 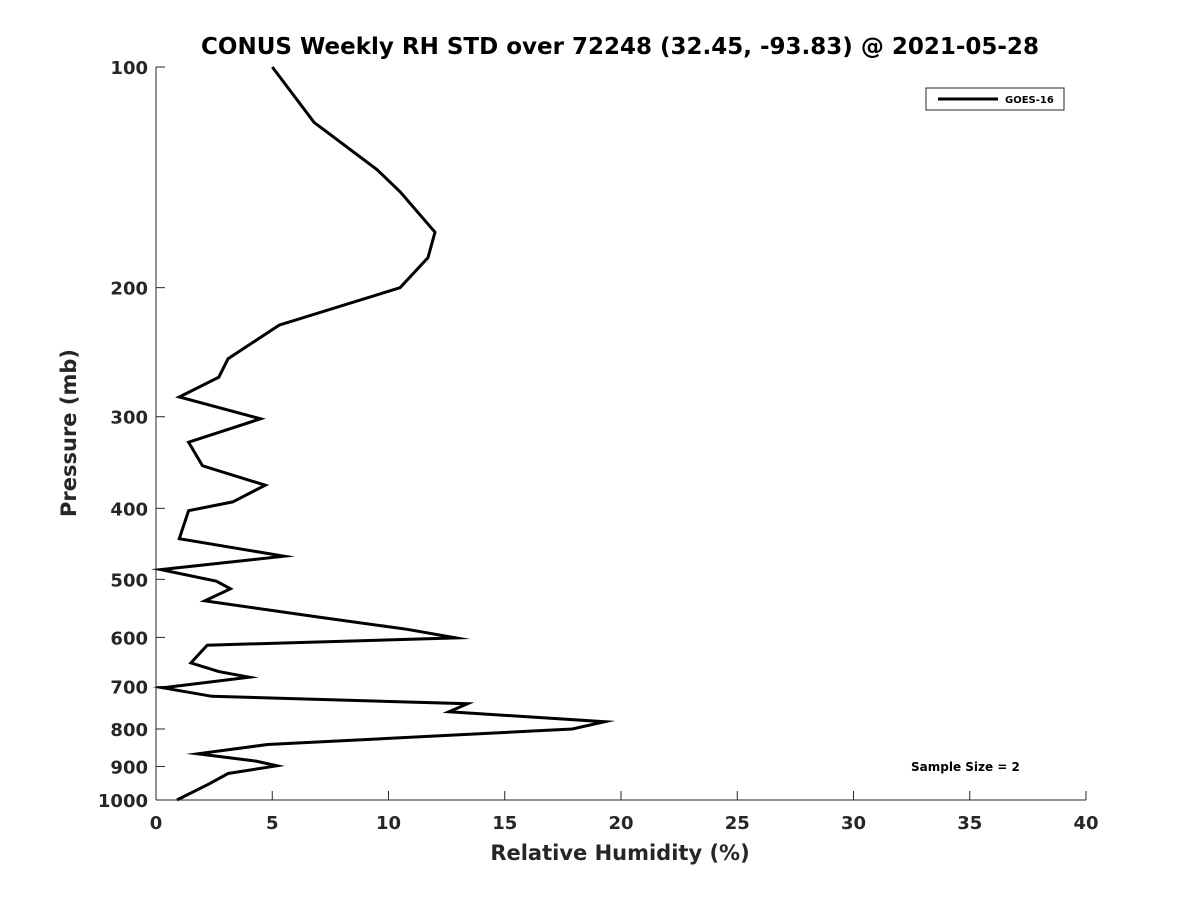 I want to click on y-tick-label: 700, so click(x=129, y=687).